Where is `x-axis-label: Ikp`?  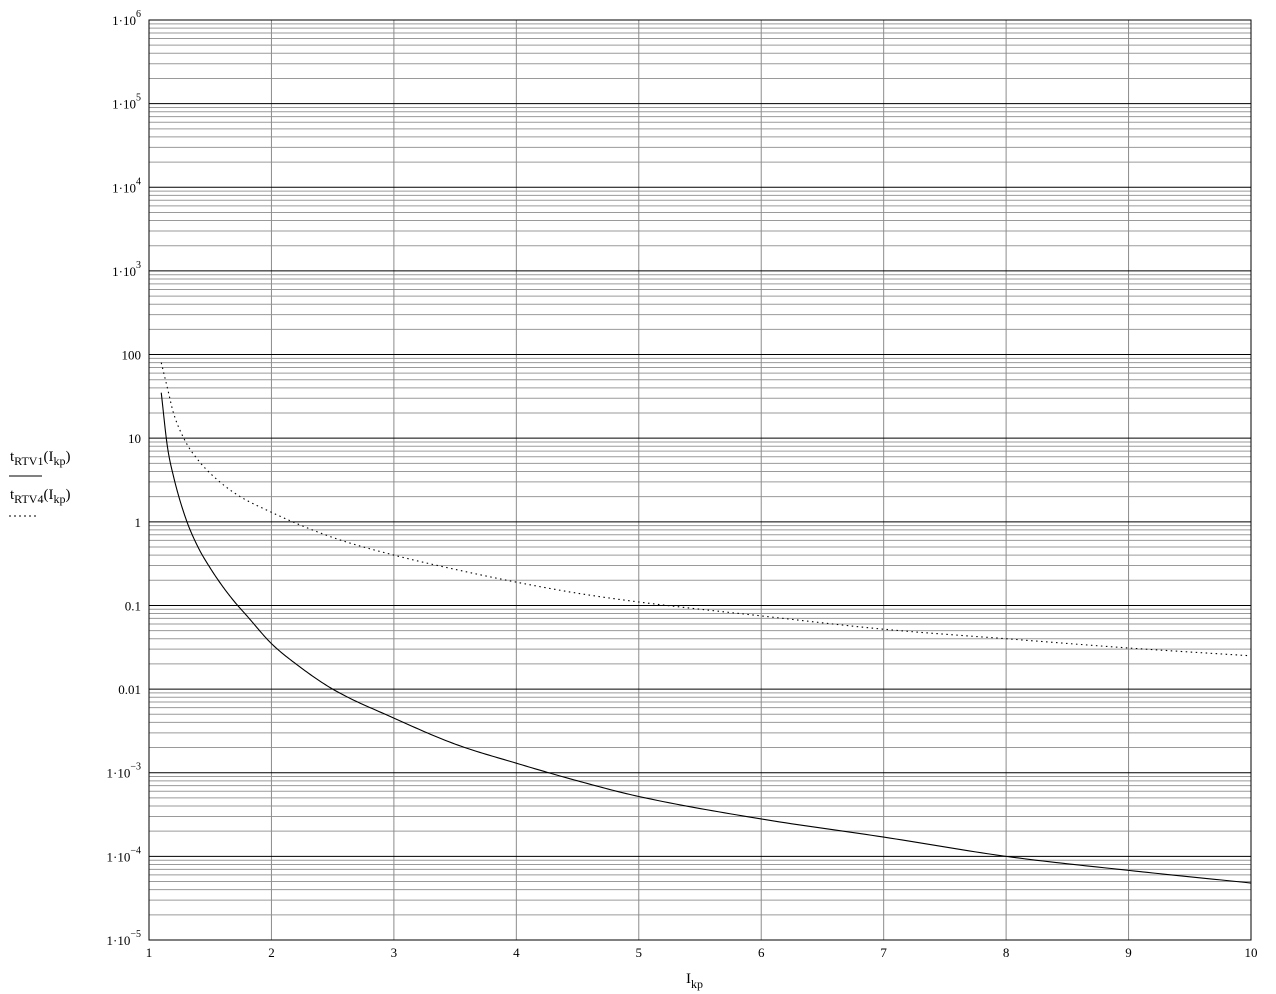 x-axis-label: Ikp is located at coordinates (694, 981).